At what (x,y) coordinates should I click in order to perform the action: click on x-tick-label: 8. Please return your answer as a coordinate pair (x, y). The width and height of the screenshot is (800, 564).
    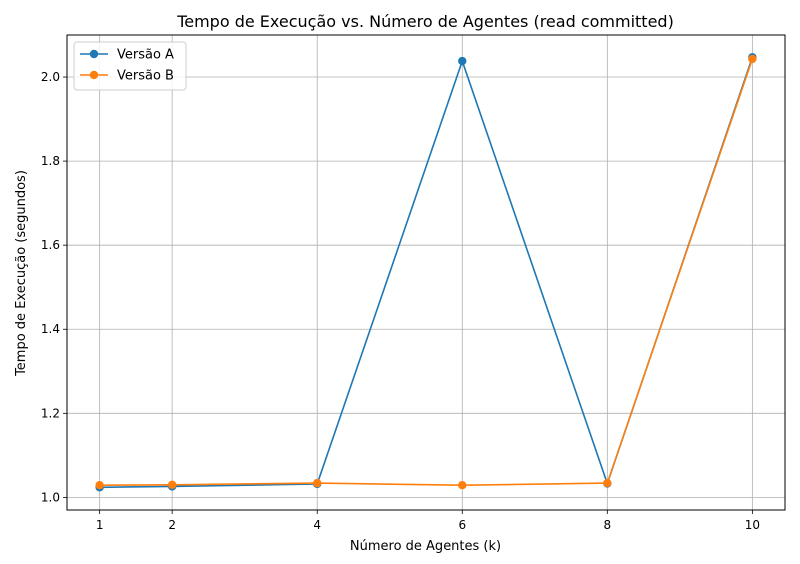
    Looking at the image, I should click on (607, 525).